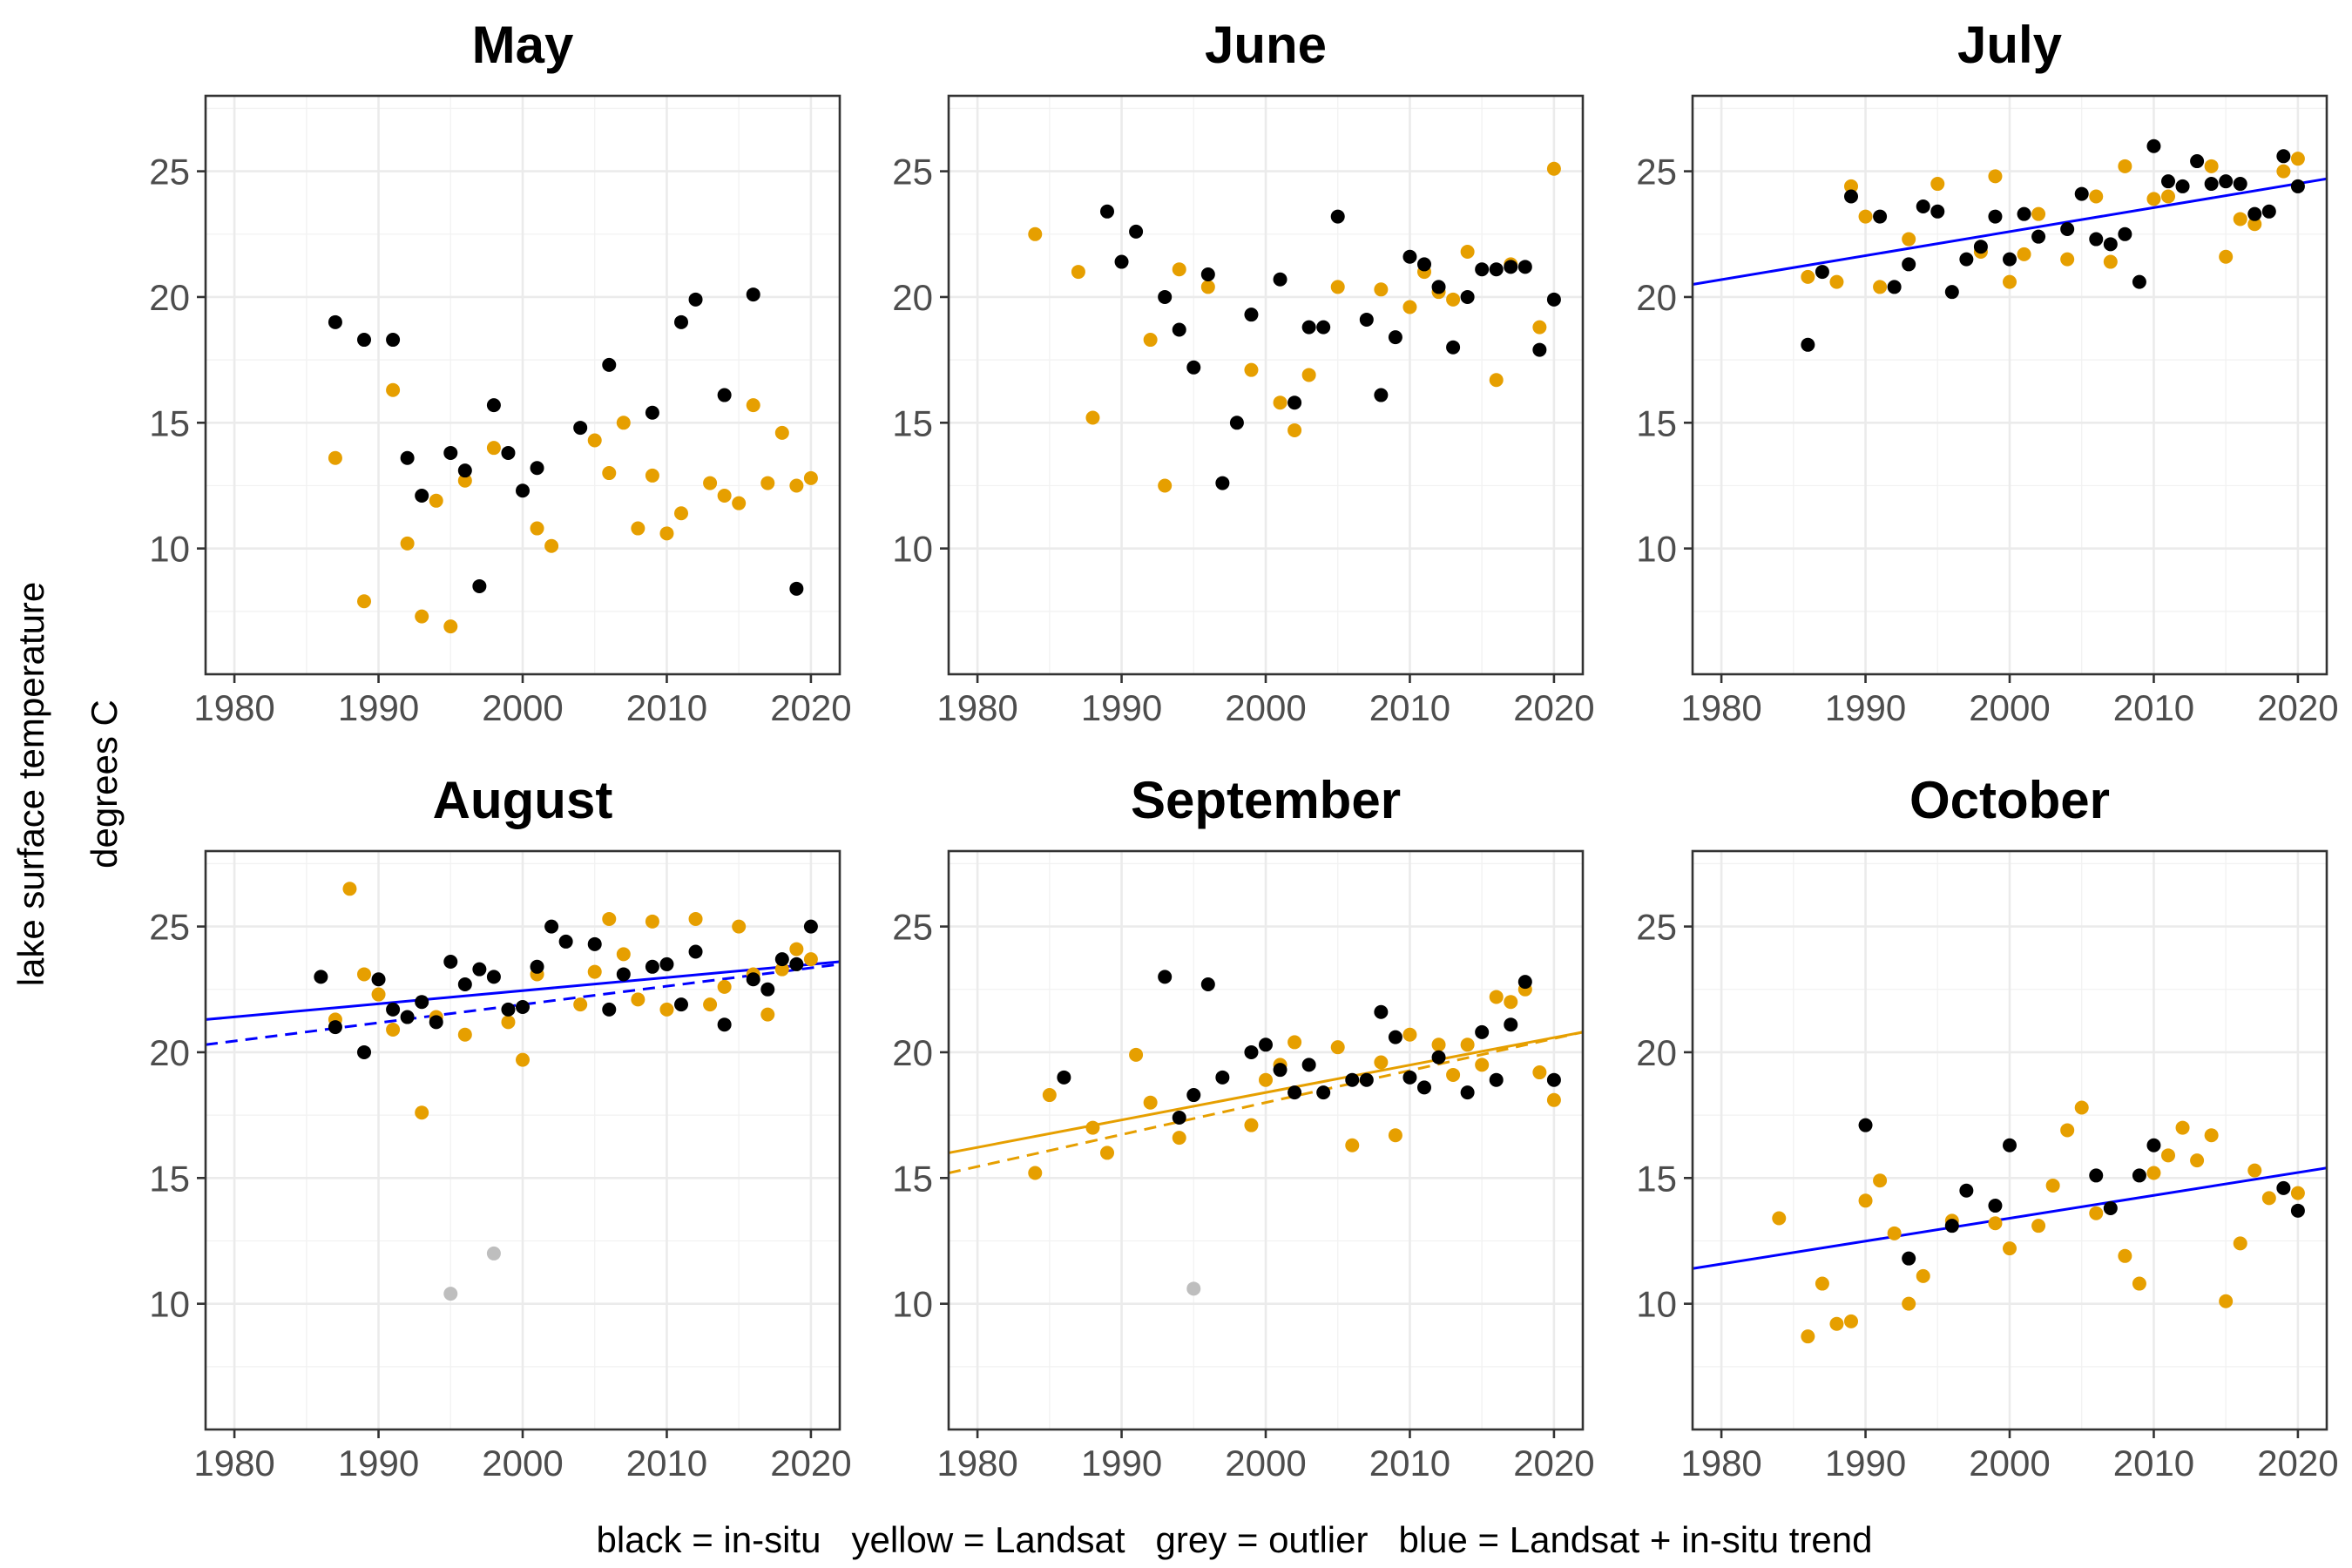 Image resolution: width=2352 pixels, height=1568 pixels. Describe the element at coordinates (500, 372) in the screenshot. I see `panel-may: 1980 1990 2000 2010 2020 10 15 20 25 May` at that location.